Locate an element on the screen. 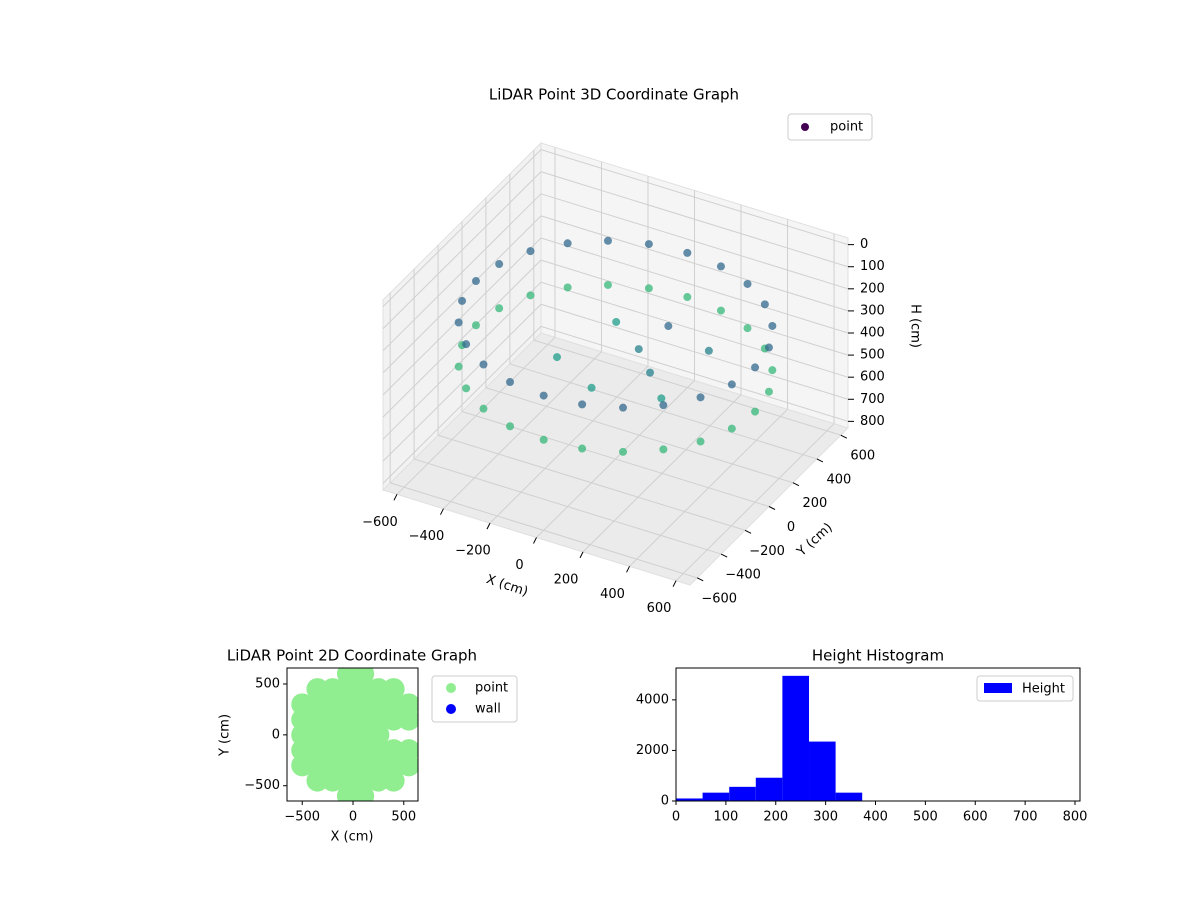  x-tick-label: −400 is located at coordinates (427, 536).